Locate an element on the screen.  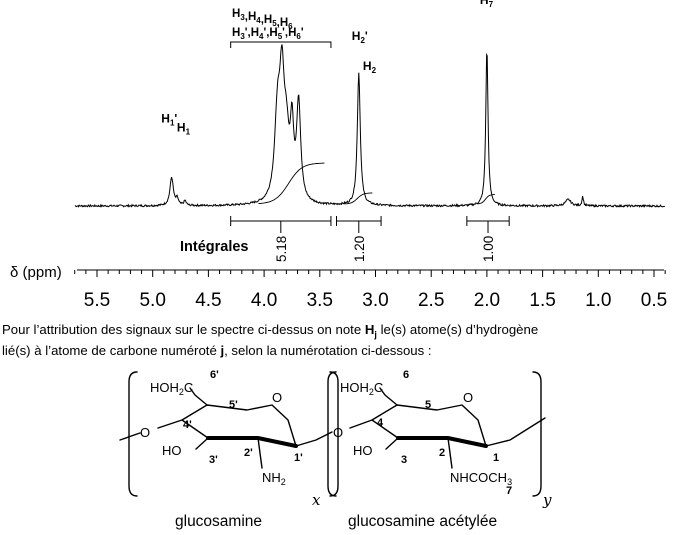
x-tick-label: 3.0 is located at coordinates (375, 300).